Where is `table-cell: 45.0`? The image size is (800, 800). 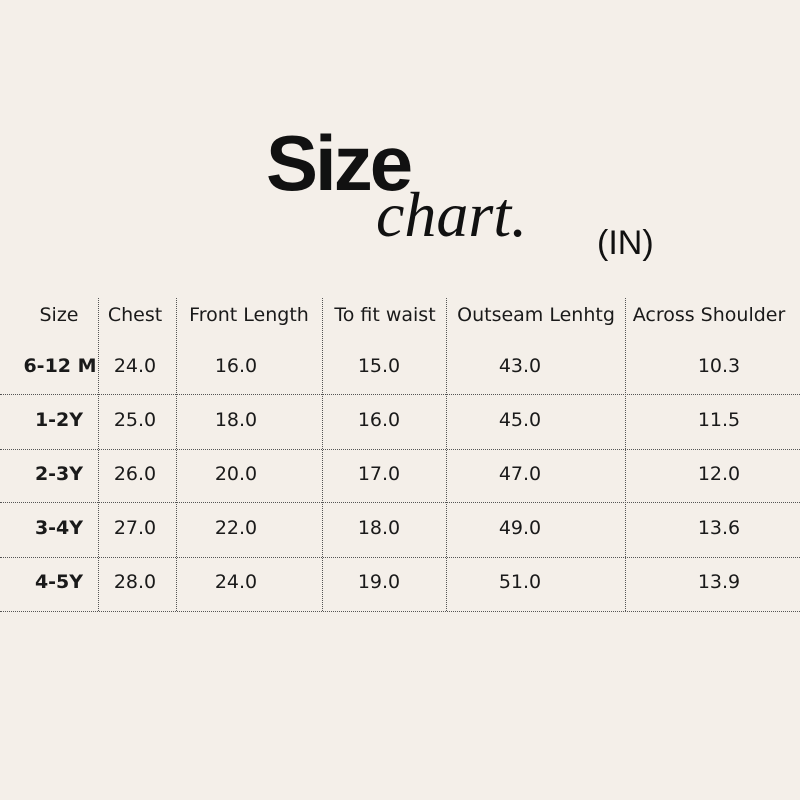
table-cell: 45.0 is located at coordinates (520, 420).